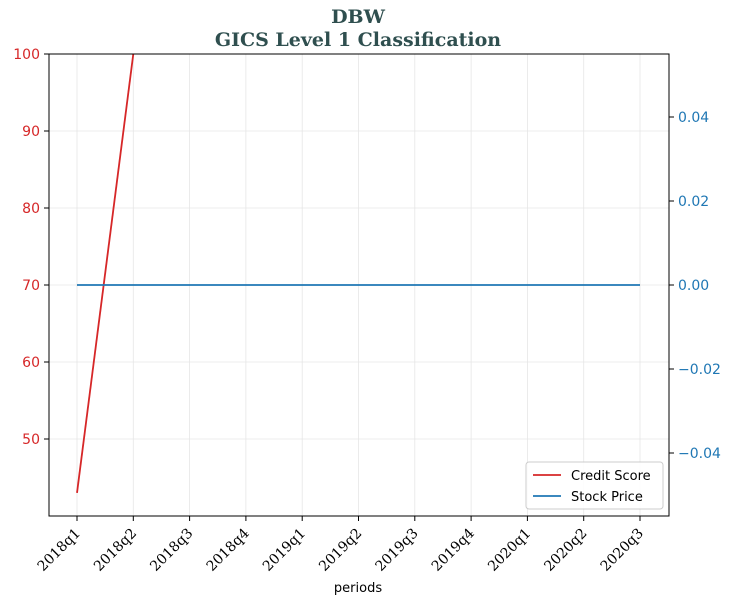 This screenshot has height=605, width=734. Describe the element at coordinates (59, 550) in the screenshot. I see `x-tick-label: 2018q1` at that location.